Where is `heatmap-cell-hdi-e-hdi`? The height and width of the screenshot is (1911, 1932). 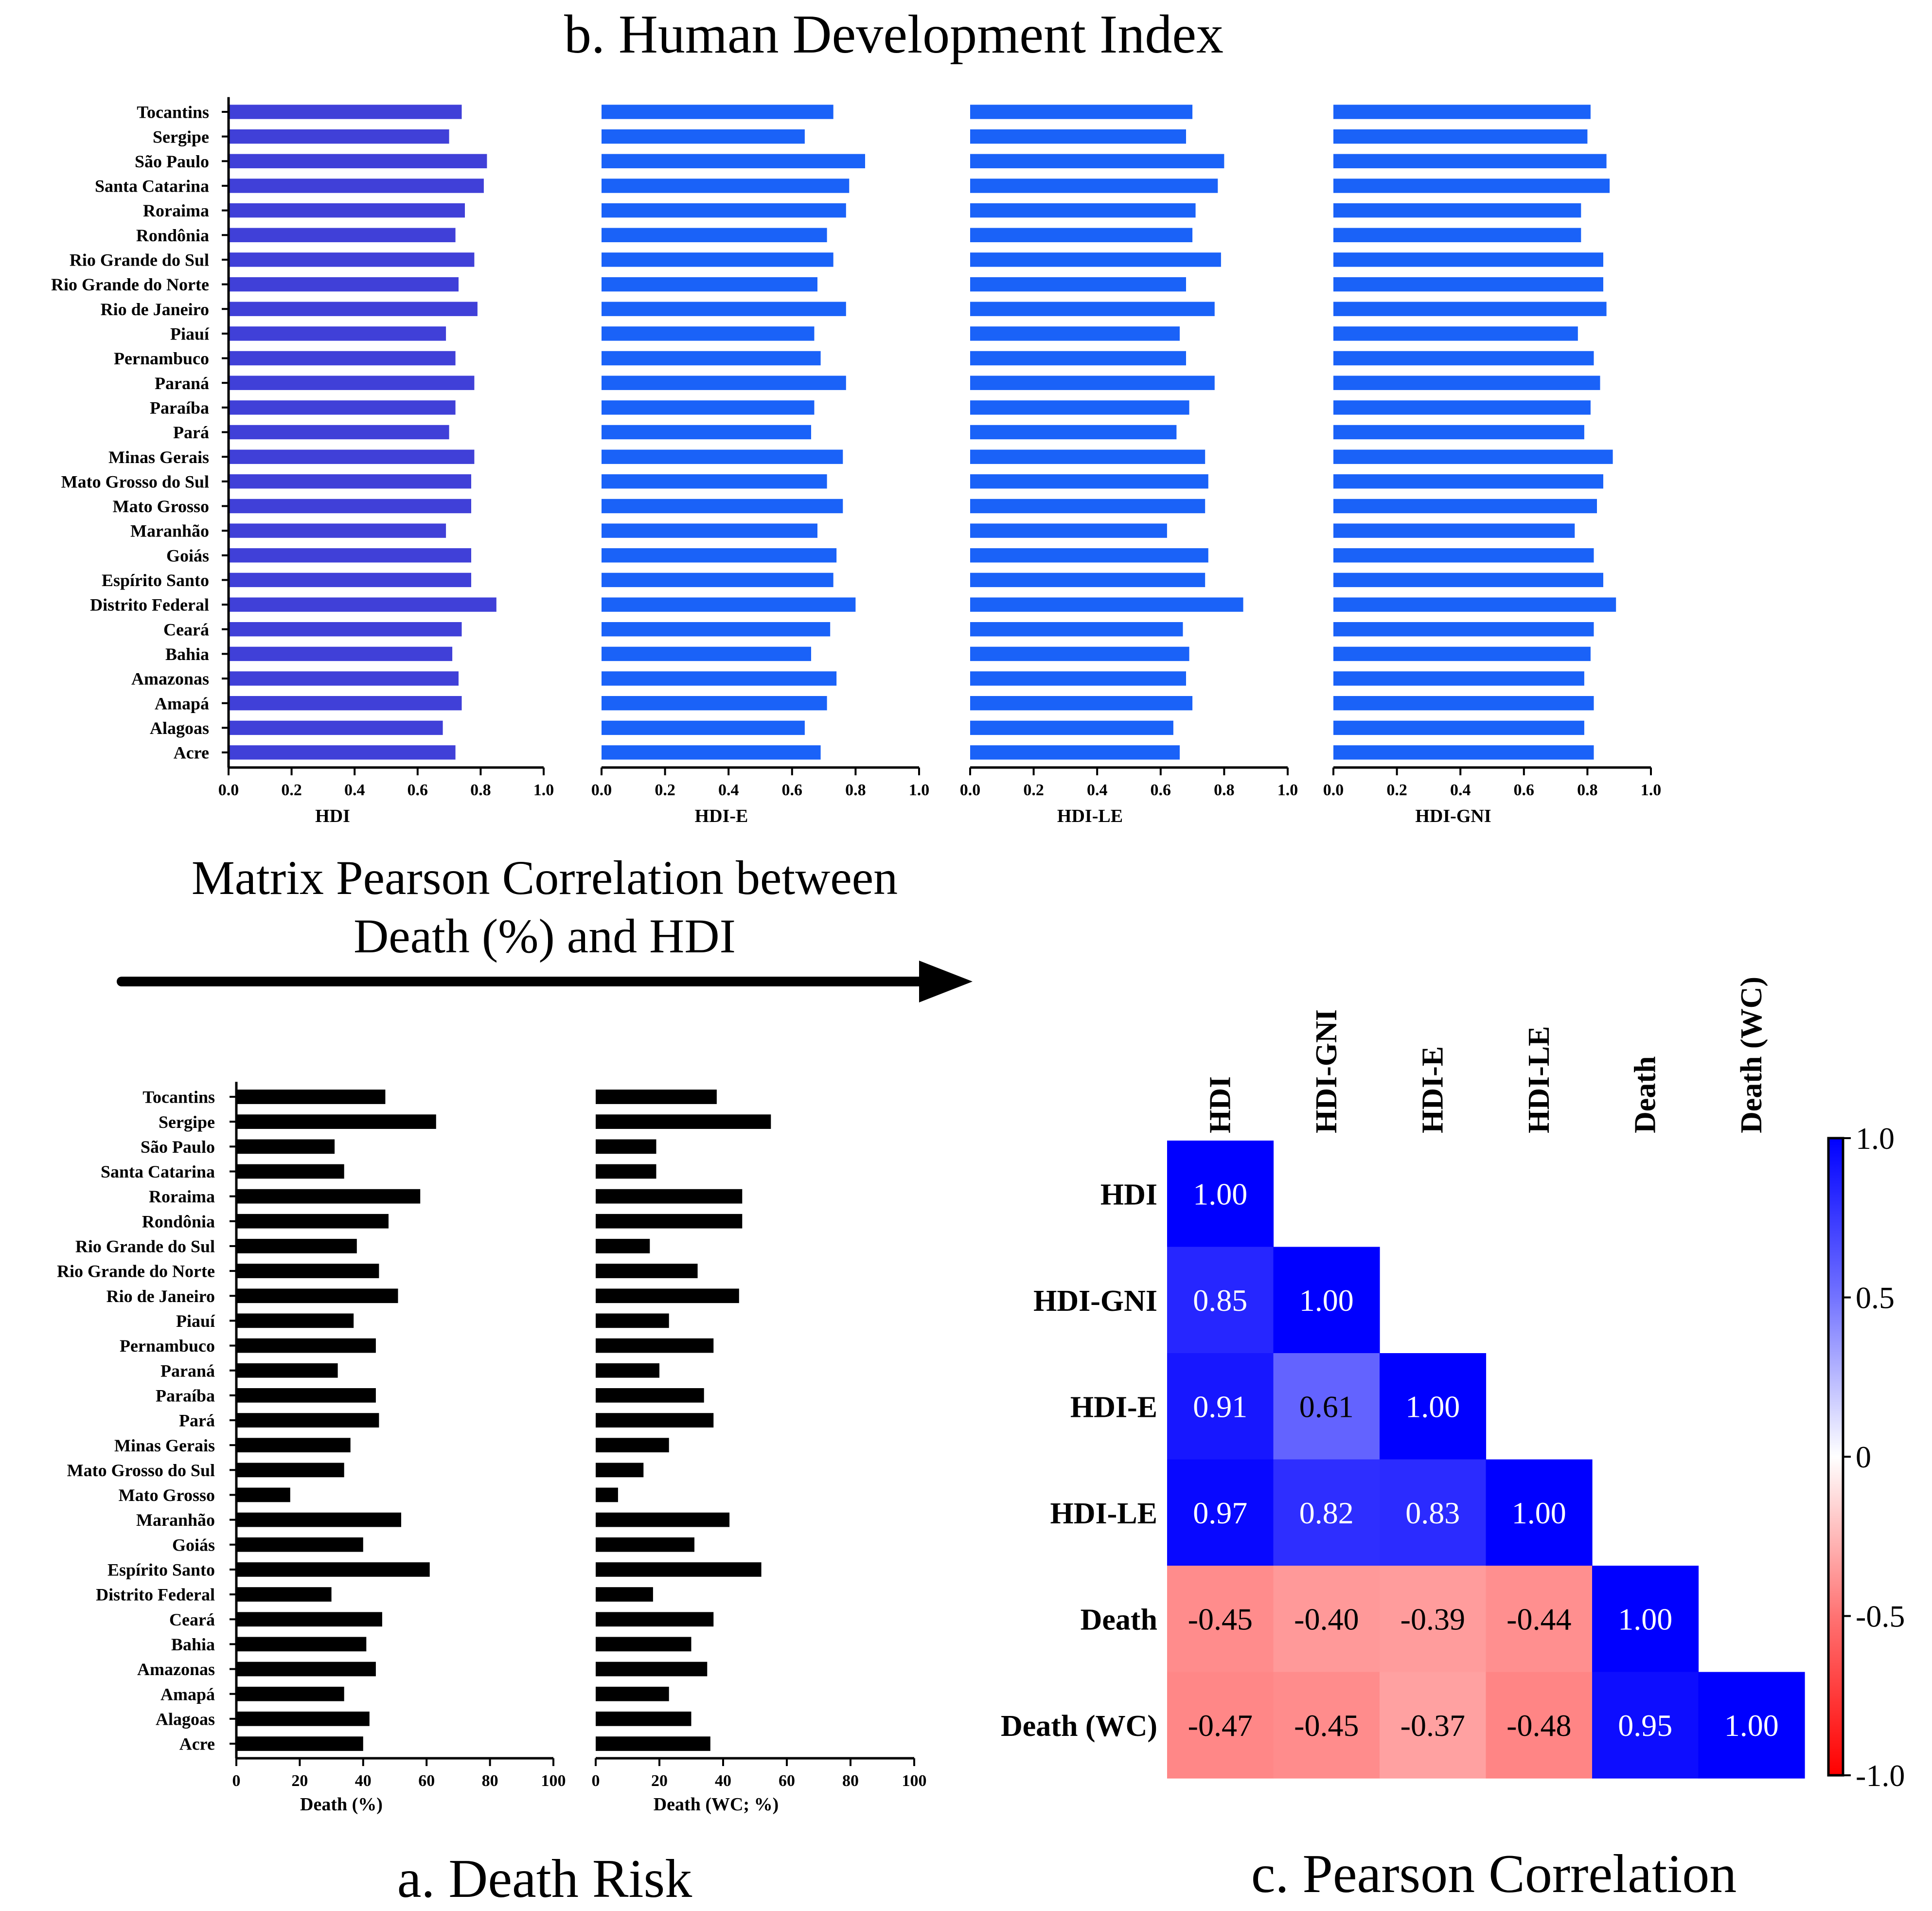 heatmap-cell-hdi-e-hdi is located at coordinates (1220, 1407).